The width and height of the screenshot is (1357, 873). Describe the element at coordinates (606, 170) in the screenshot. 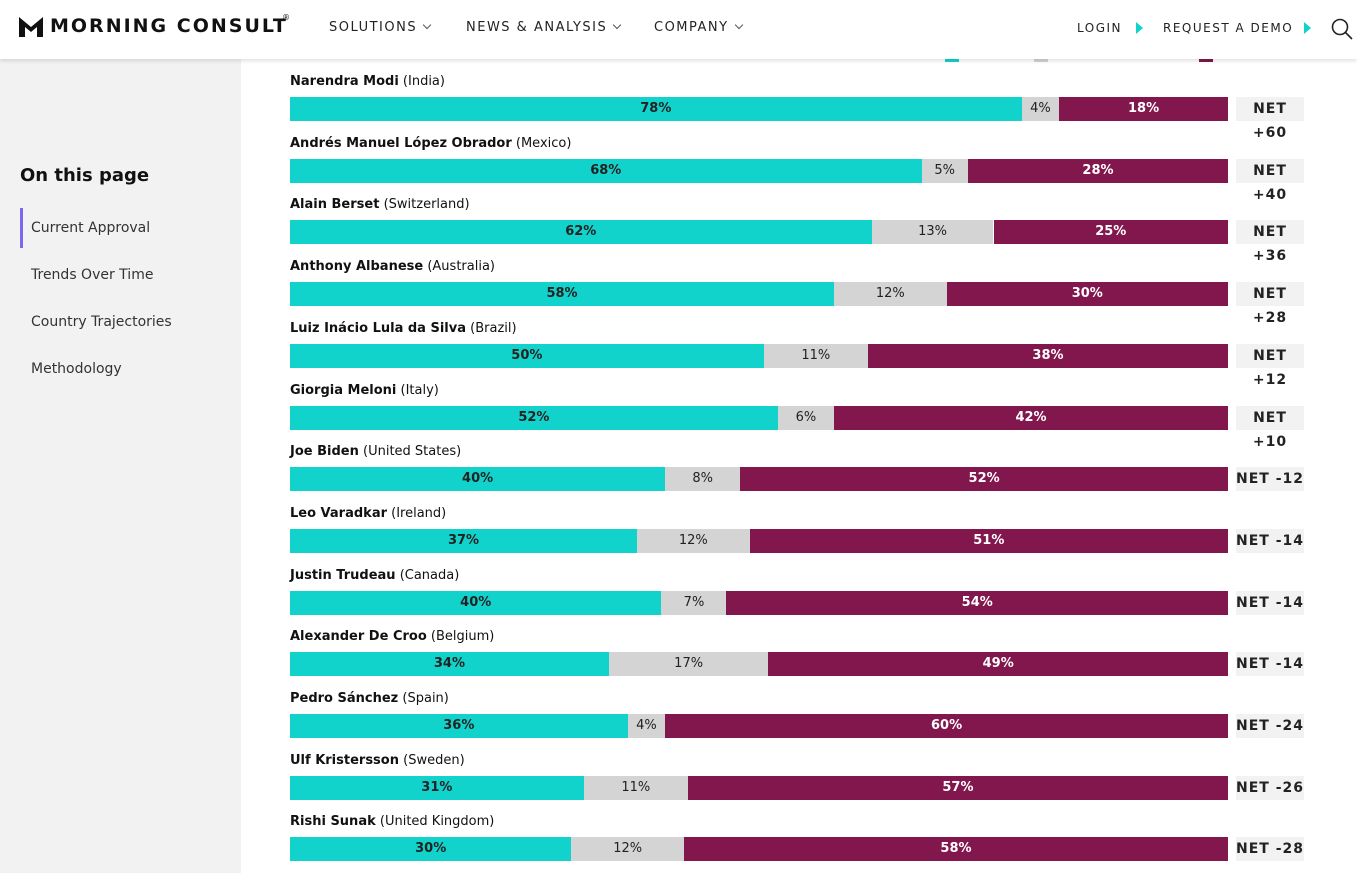

I see `value-label: 68%` at that location.